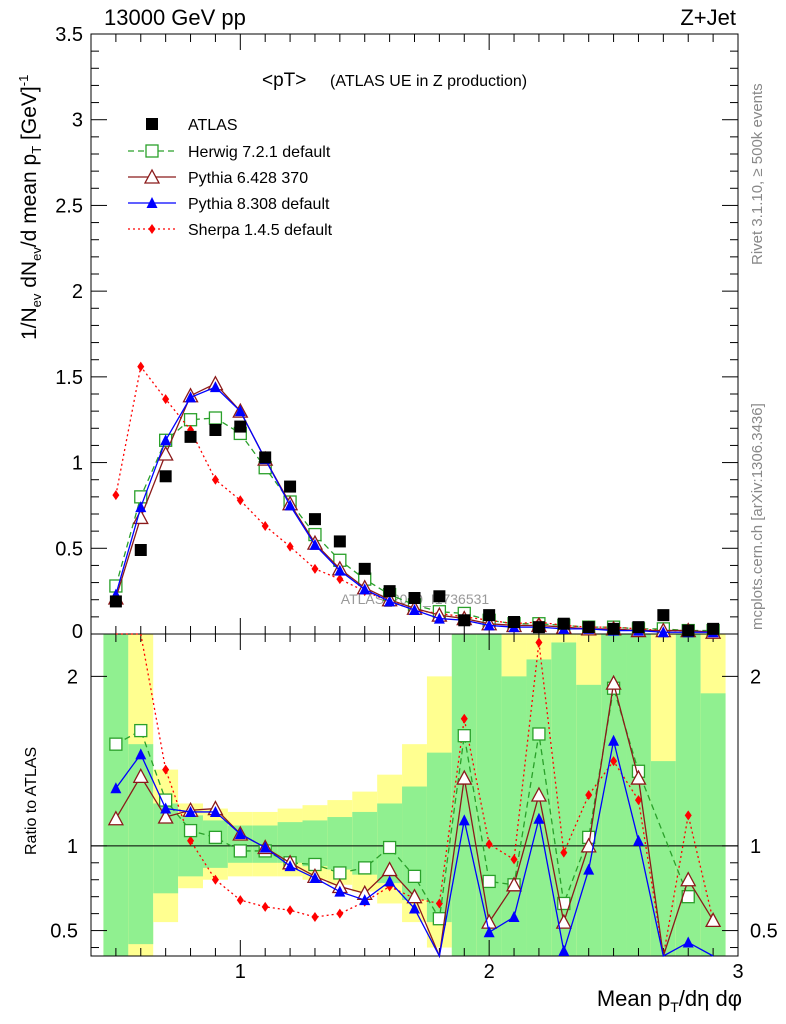 This screenshot has width=786, height=1024. Describe the element at coordinates (284, 80) in the screenshot. I see `chart-title-main: <pT>` at that location.